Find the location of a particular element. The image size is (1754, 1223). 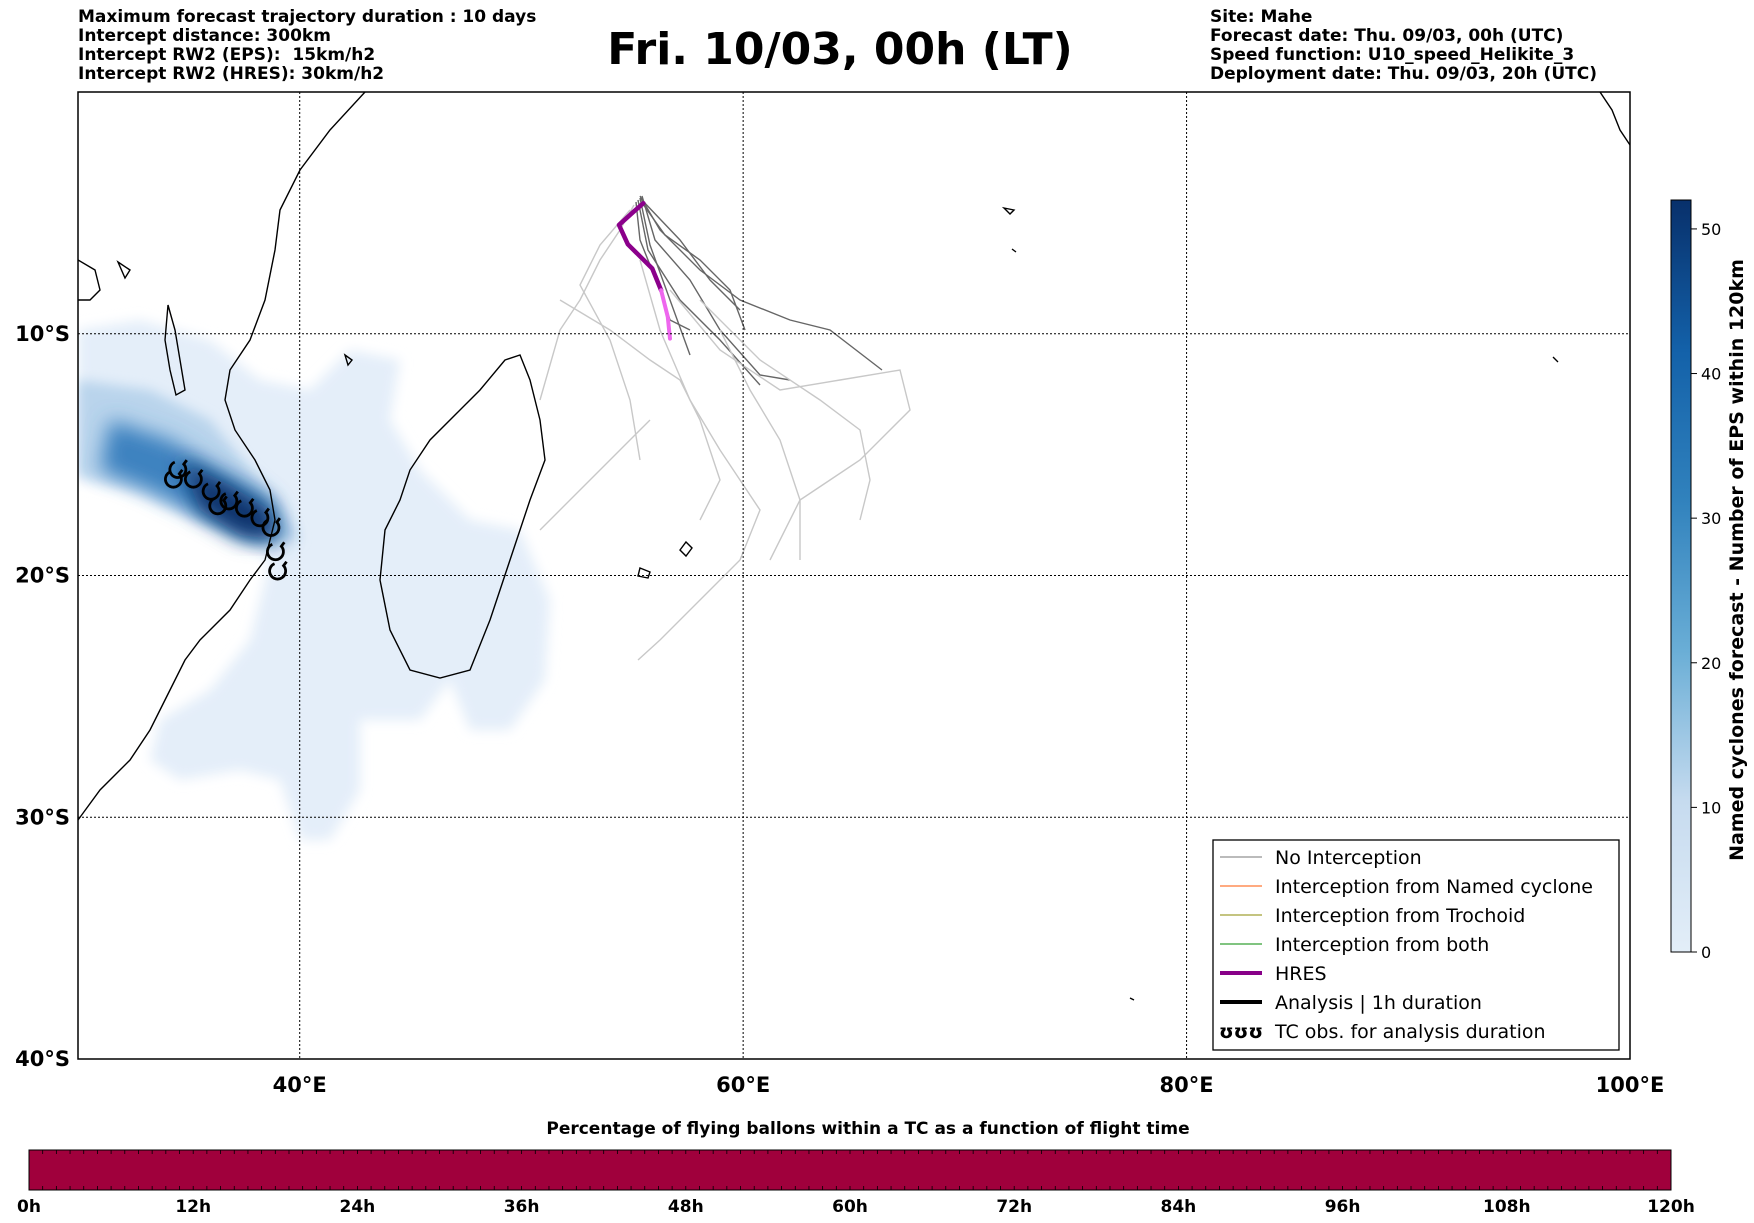

colorbar-tick-label: 40 is located at coordinates (1711, 374).